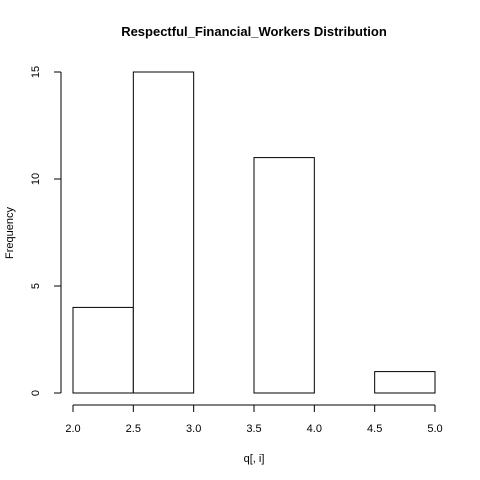 The image size is (480, 480). Describe the element at coordinates (193, 429) in the screenshot. I see `x-tick-label: 3.0` at that location.